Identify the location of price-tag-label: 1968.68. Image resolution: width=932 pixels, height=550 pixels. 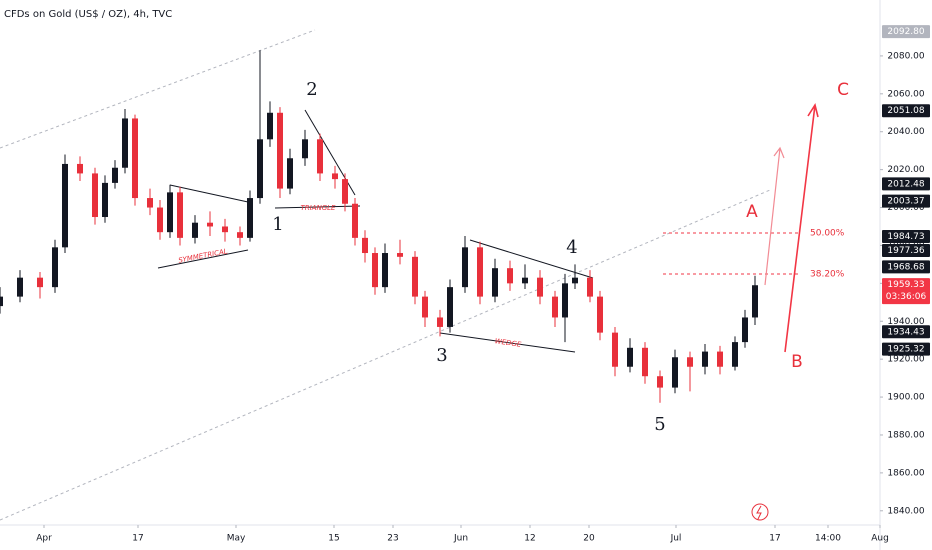
(905, 267).